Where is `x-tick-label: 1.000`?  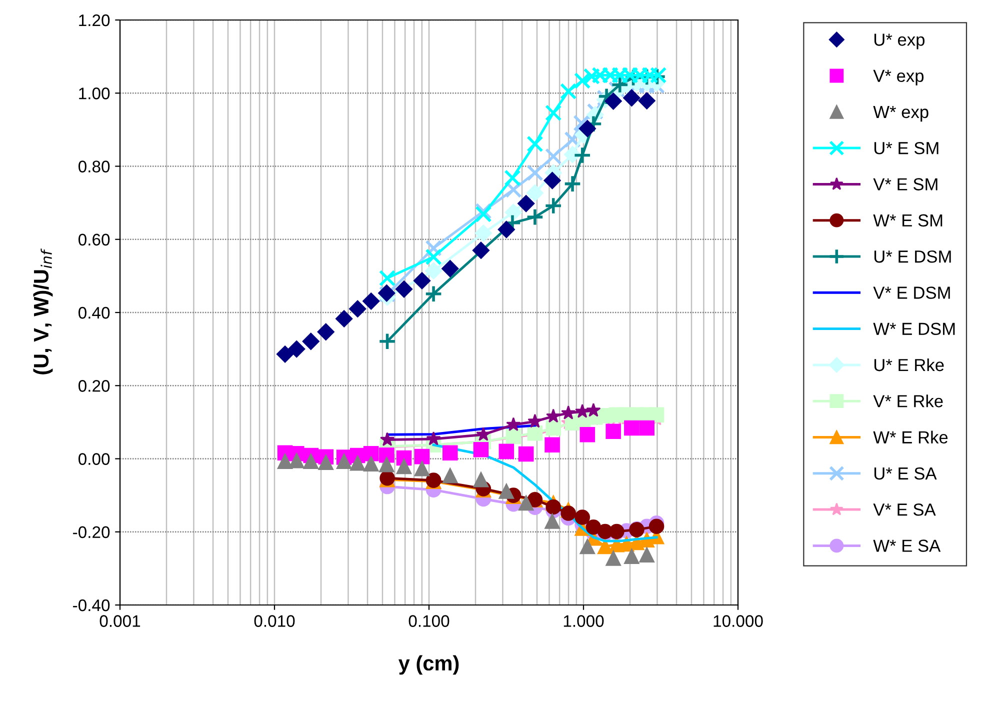
x-tick-label: 1.000 is located at coordinates (584, 621).